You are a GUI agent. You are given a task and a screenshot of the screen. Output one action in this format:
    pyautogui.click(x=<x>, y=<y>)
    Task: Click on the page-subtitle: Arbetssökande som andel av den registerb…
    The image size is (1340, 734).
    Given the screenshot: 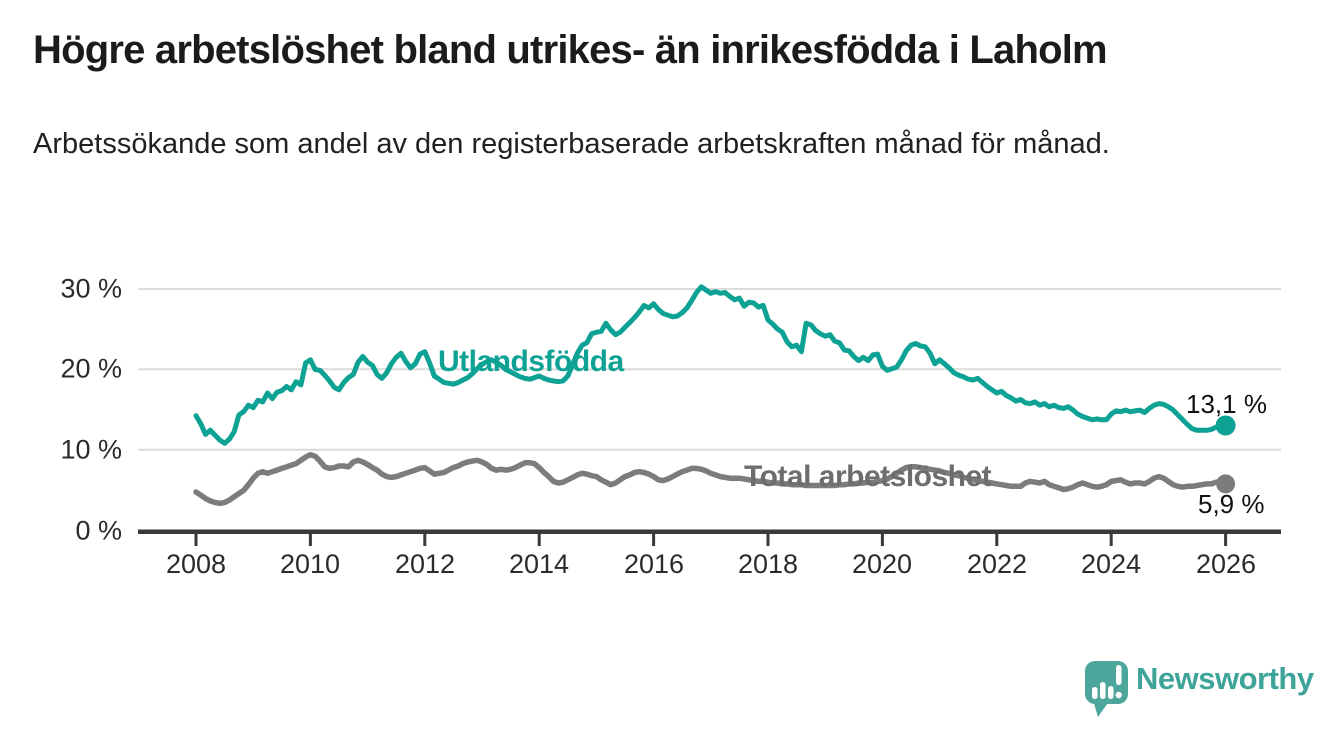 What is the action you would take?
    pyautogui.click(x=571, y=144)
    